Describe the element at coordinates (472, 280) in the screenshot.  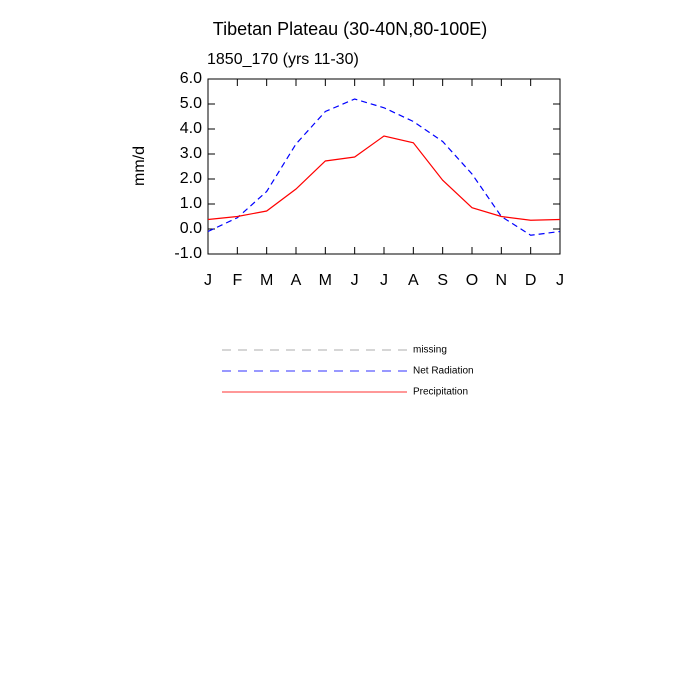
I see `x-tick-label: O` at that location.